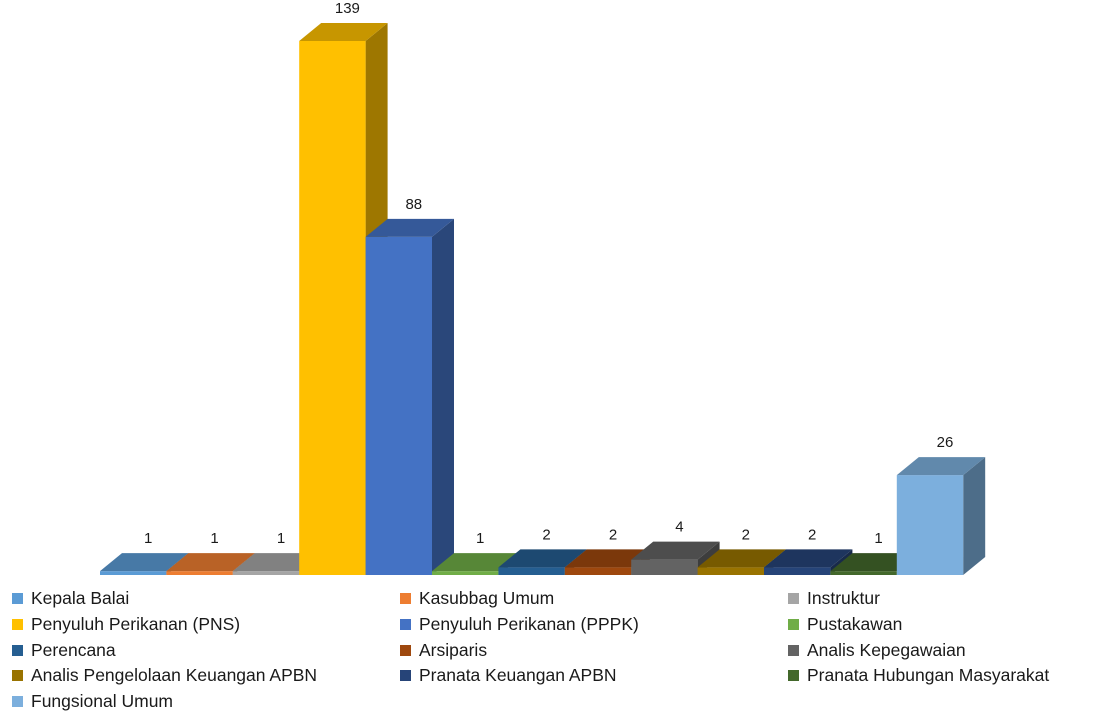 The height and width of the screenshot is (725, 1107). What do you see at coordinates (941, 466) in the screenshot?
I see `bar-top-fungsional-umum` at bounding box center [941, 466].